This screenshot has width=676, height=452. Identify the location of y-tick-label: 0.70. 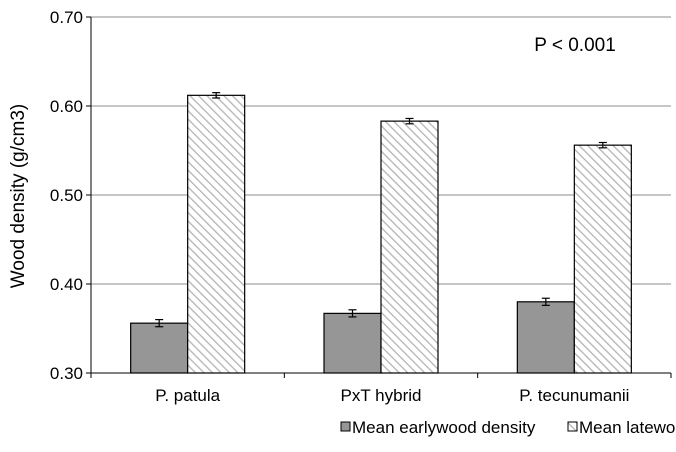
(66, 17).